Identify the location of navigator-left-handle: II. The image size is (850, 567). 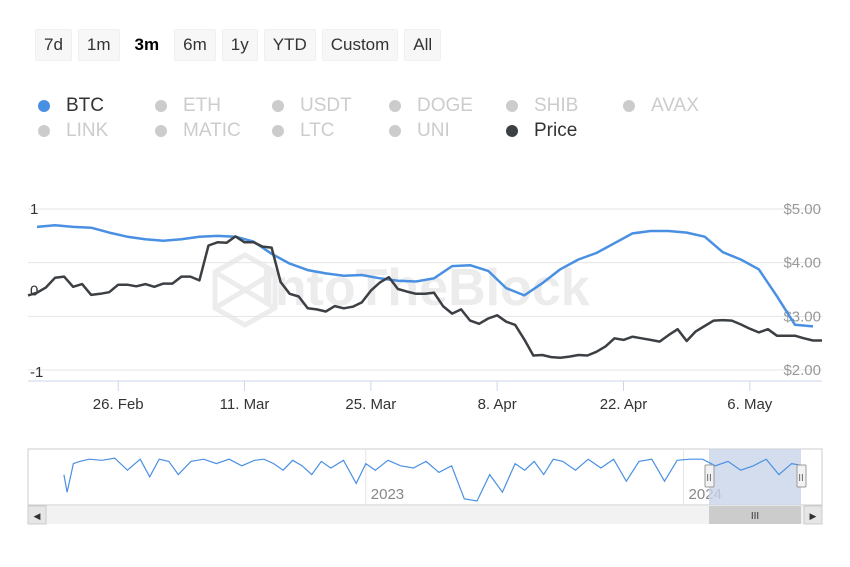
(709, 476).